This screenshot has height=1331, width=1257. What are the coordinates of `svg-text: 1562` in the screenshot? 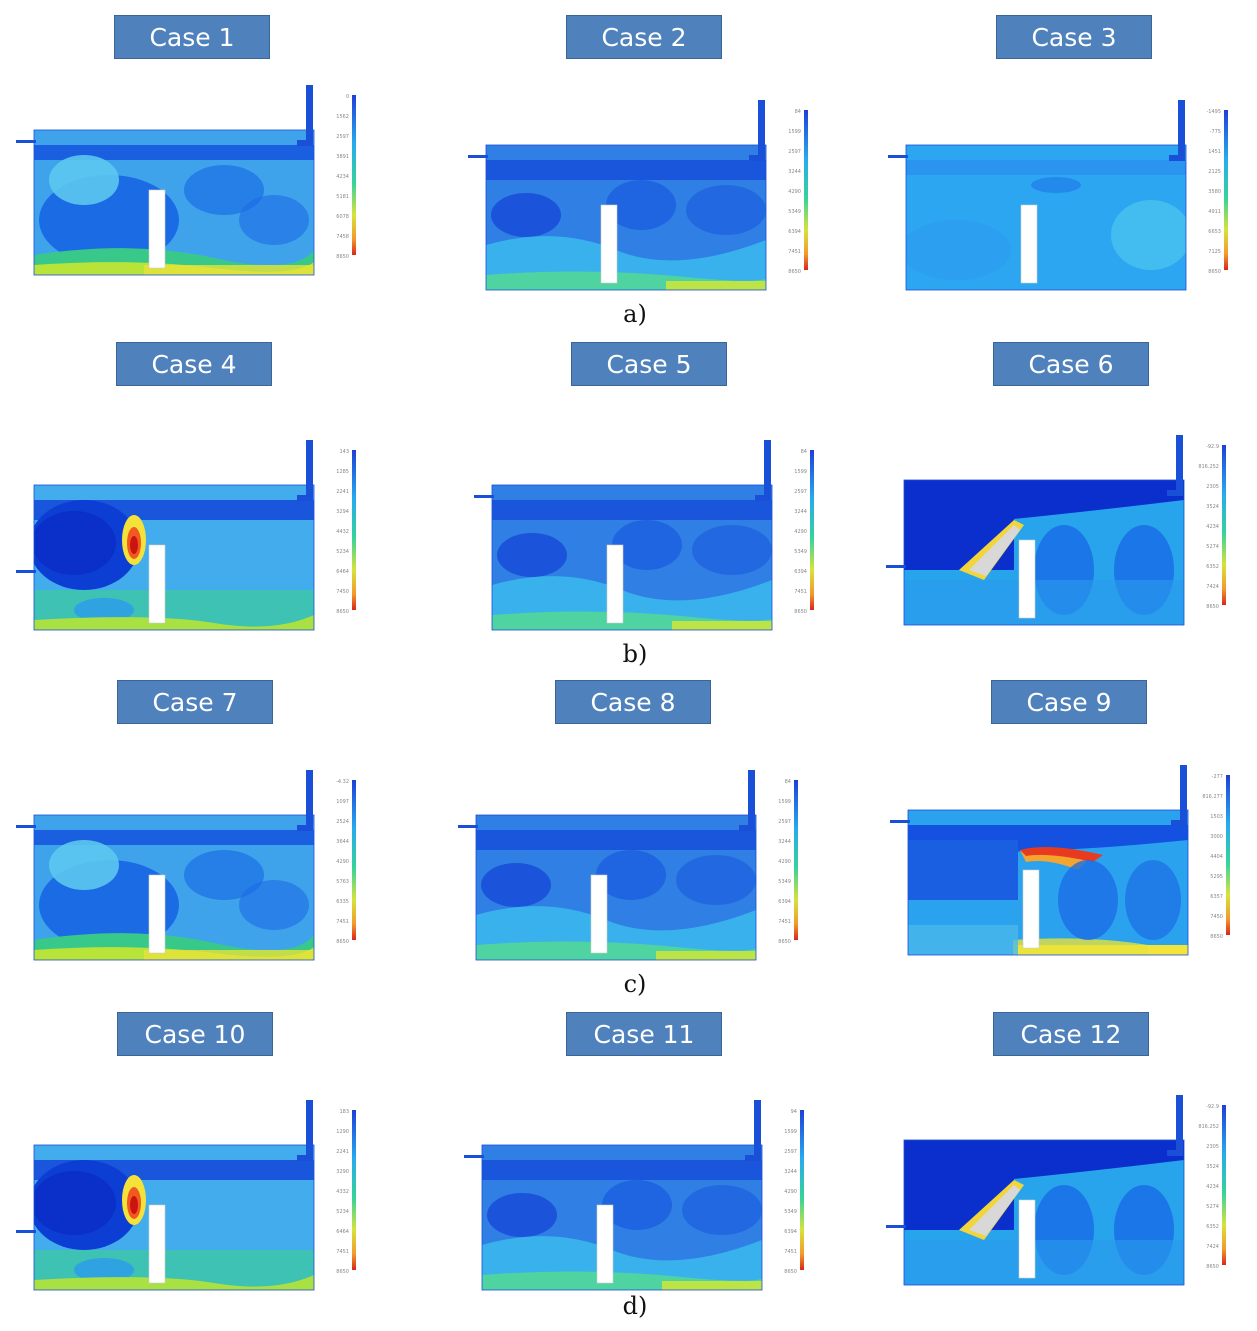 It's located at (342, 117).